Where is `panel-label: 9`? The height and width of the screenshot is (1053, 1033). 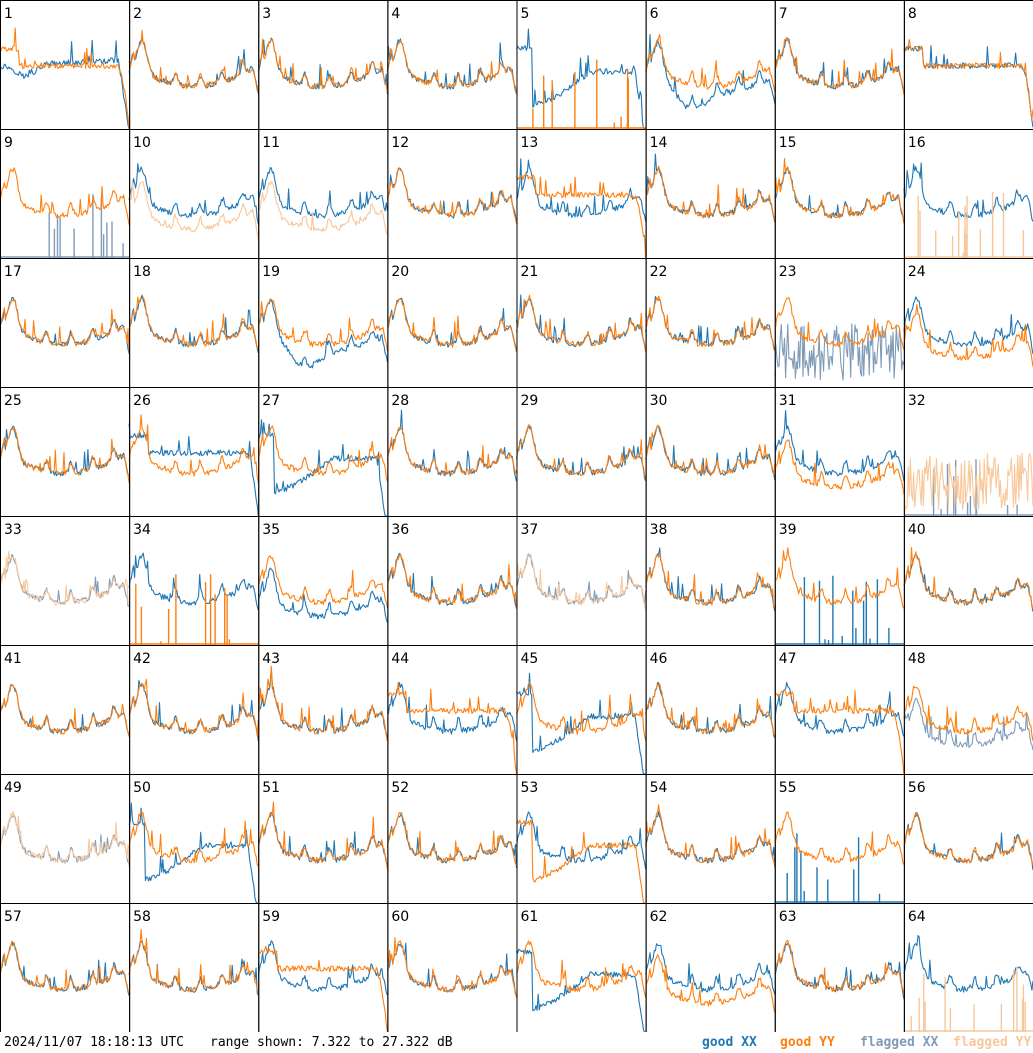 panel-label: 9 is located at coordinates (8, 143).